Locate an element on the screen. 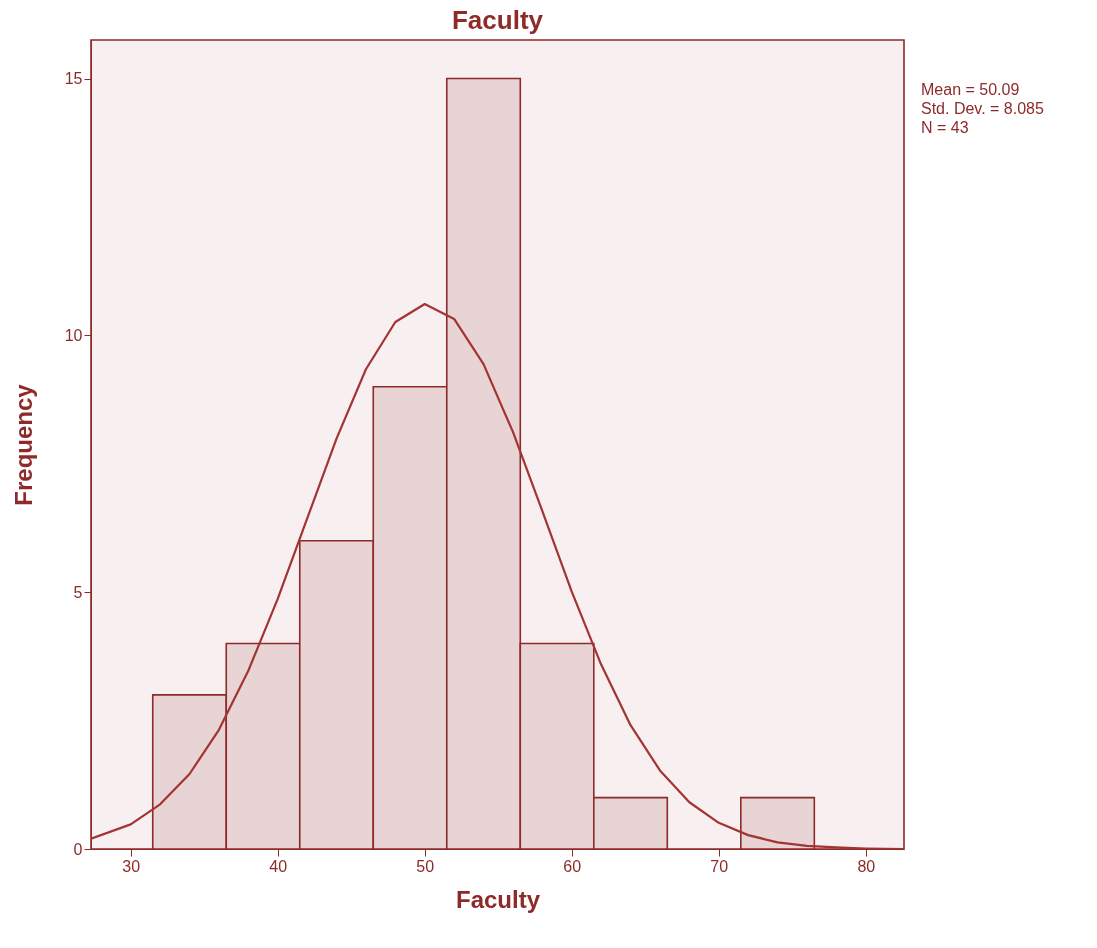  y-tick-label: 0 is located at coordinates (78, 849).